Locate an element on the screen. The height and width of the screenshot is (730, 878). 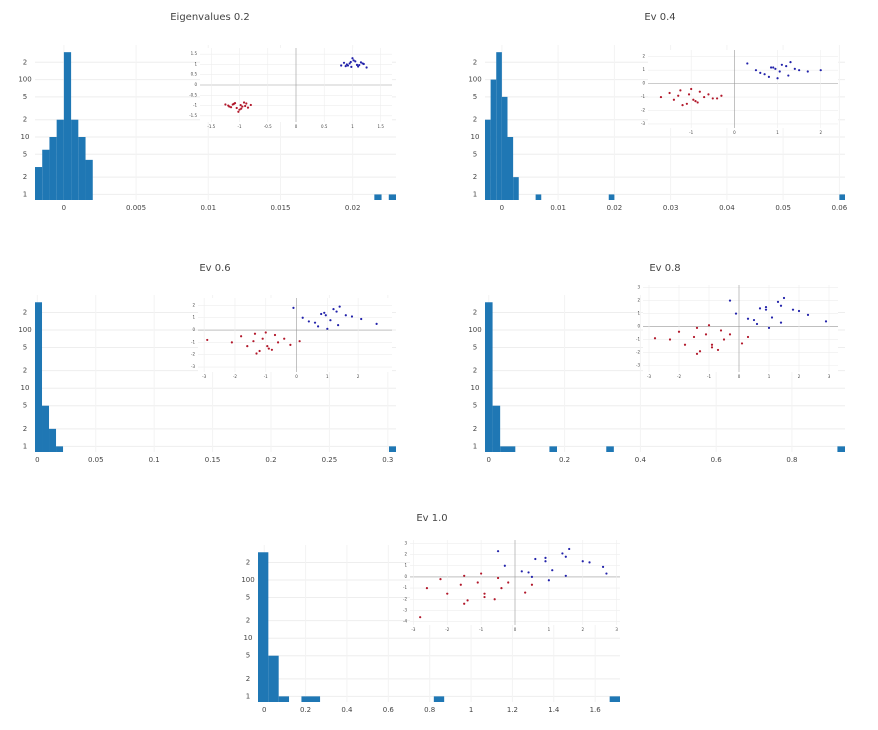
inset-y-tick-label: -3 is located at coordinates (193, 366).